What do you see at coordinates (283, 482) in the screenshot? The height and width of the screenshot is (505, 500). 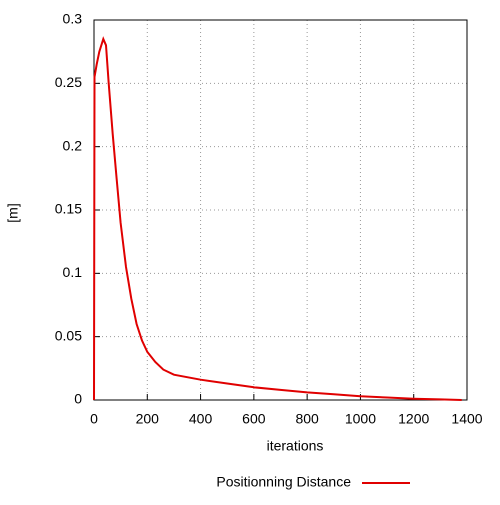 I see `legend-label: Positionning Distance` at bounding box center [283, 482].